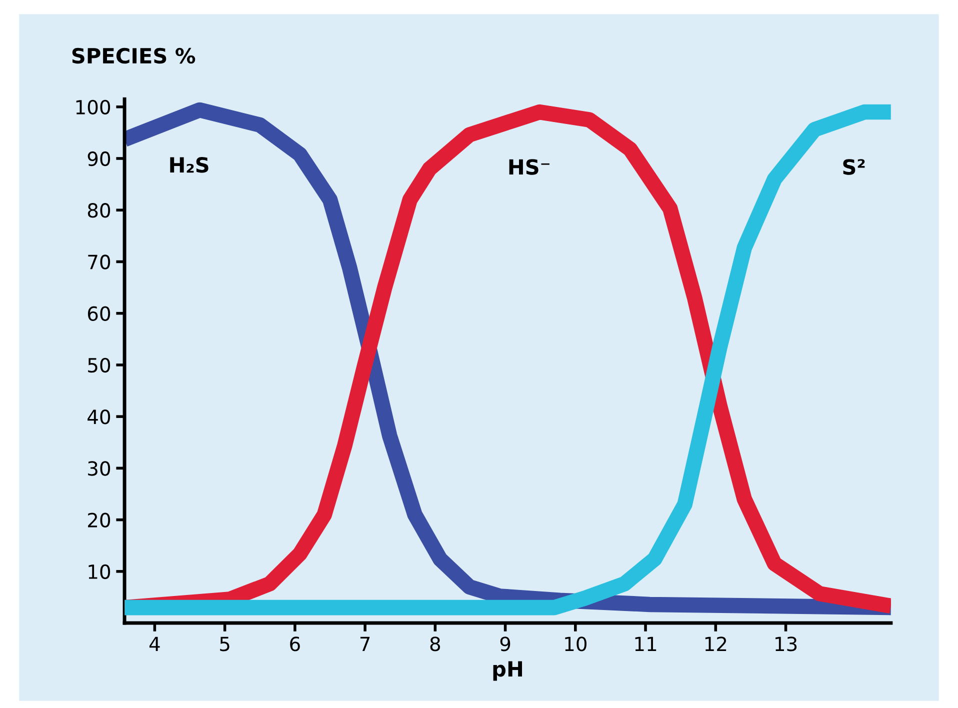  I want to click on y-tick-label: 80, so click(99, 210).